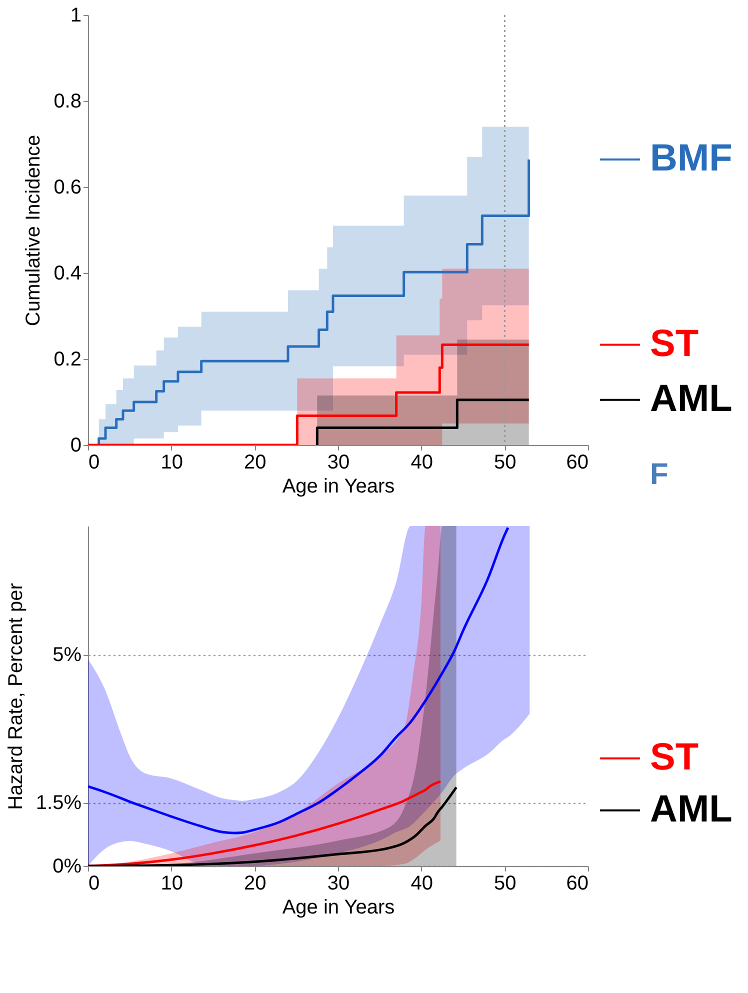 The width and height of the screenshot is (748, 993). What do you see at coordinates (659, 474) in the screenshot?
I see `text: F` at bounding box center [659, 474].